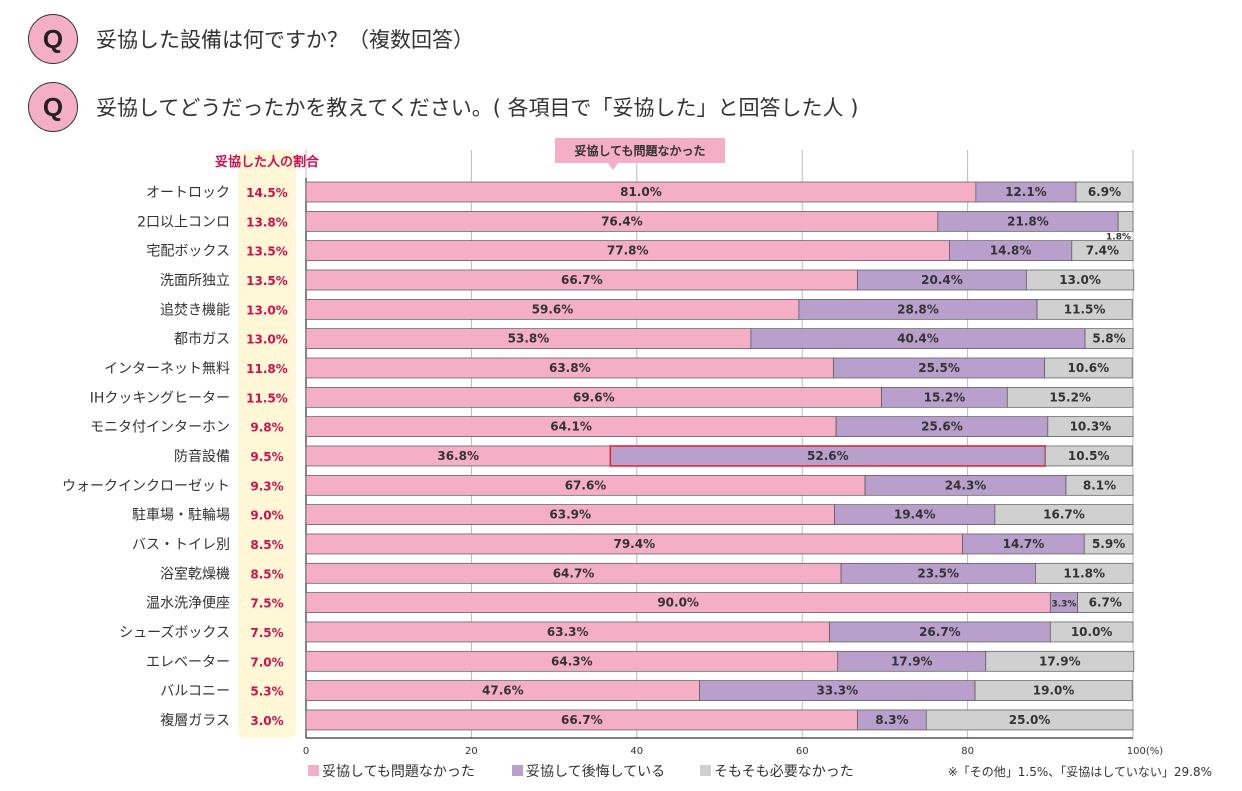 This screenshot has height=791, width=1242. I want to click on data-label: 25.0%, so click(1030, 720).